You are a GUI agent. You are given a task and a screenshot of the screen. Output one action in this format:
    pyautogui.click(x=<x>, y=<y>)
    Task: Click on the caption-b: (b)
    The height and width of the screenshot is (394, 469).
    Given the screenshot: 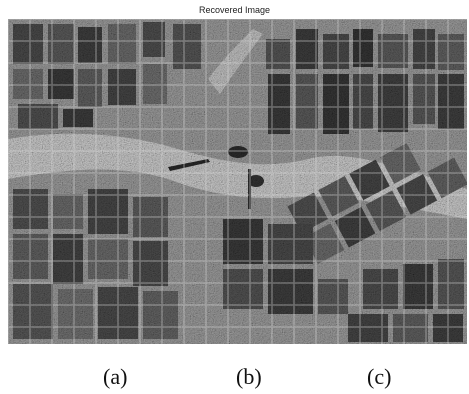 What is the action you would take?
    pyautogui.click(x=249, y=376)
    